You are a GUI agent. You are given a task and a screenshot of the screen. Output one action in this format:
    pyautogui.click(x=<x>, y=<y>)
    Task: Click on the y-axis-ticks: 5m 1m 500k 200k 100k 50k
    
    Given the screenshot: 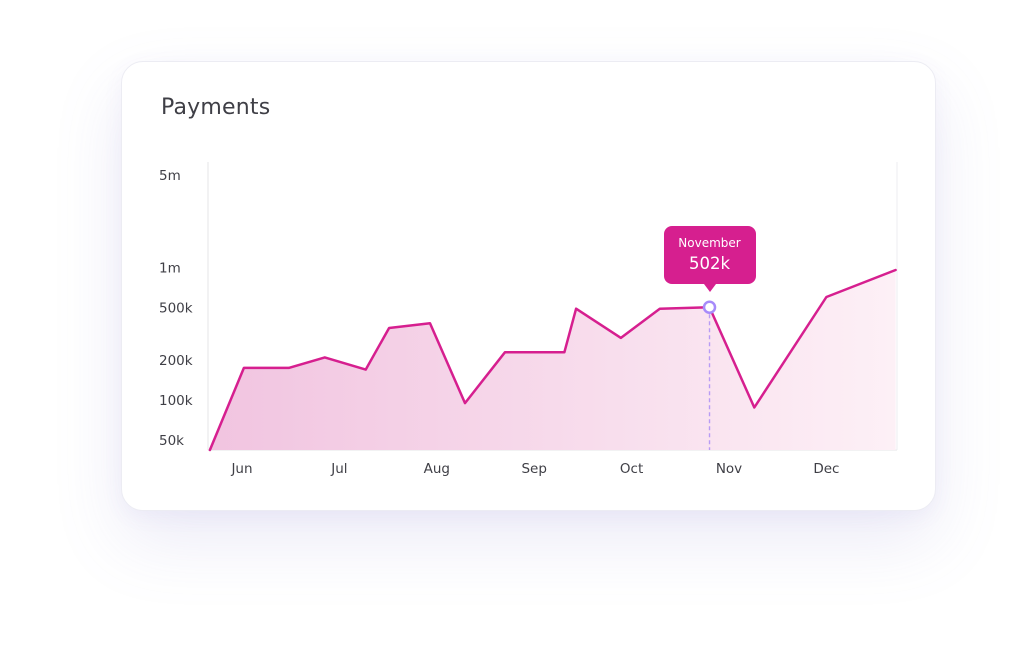 What is the action you would take?
    pyautogui.click(x=176, y=308)
    